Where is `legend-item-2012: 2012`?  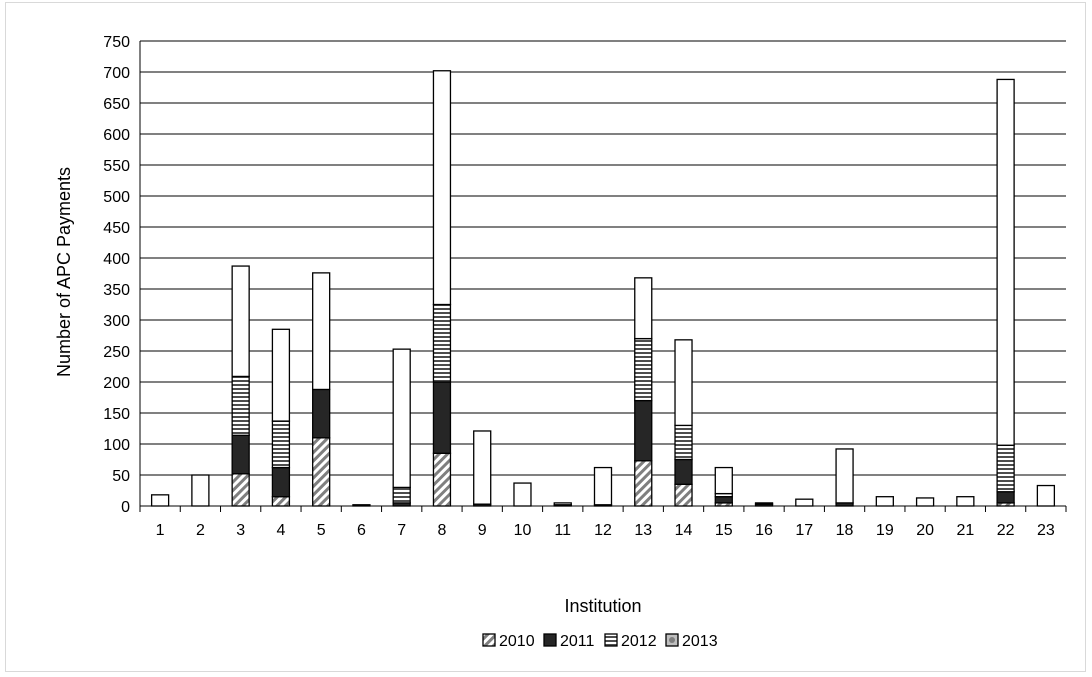 legend-item-2012: 2012 is located at coordinates (630, 641).